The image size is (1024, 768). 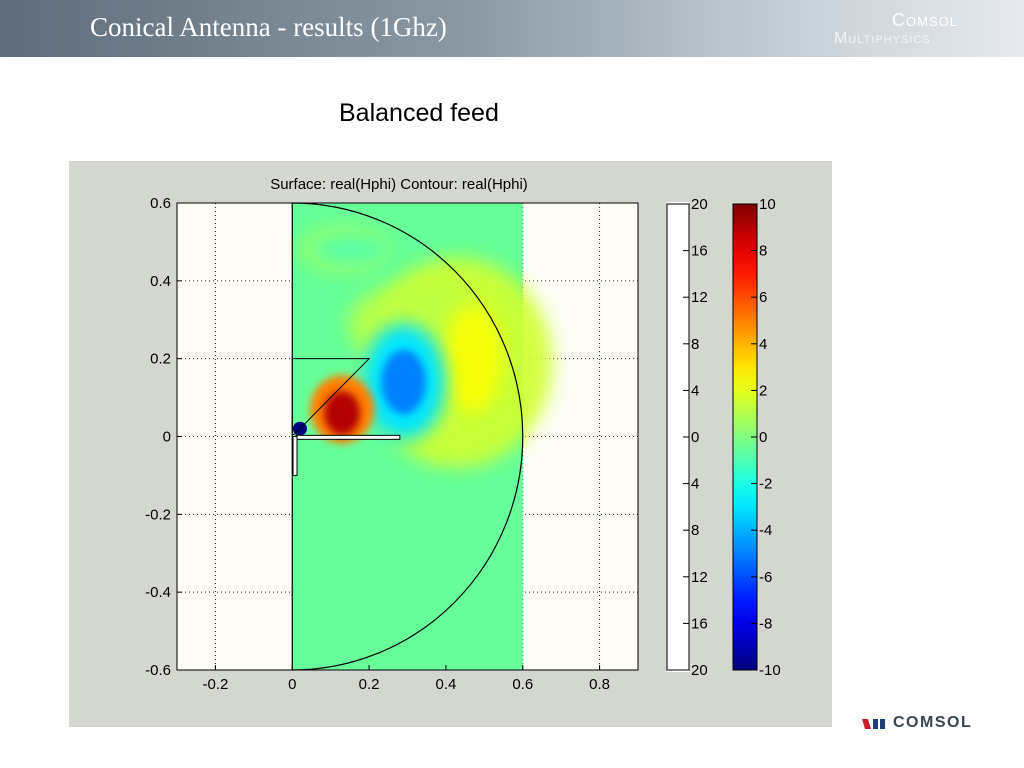 What do you see at coordinates (767, 204) in the screenshot?
I see `surface-colorbar-label: 10` at bounding box center [767, 204].